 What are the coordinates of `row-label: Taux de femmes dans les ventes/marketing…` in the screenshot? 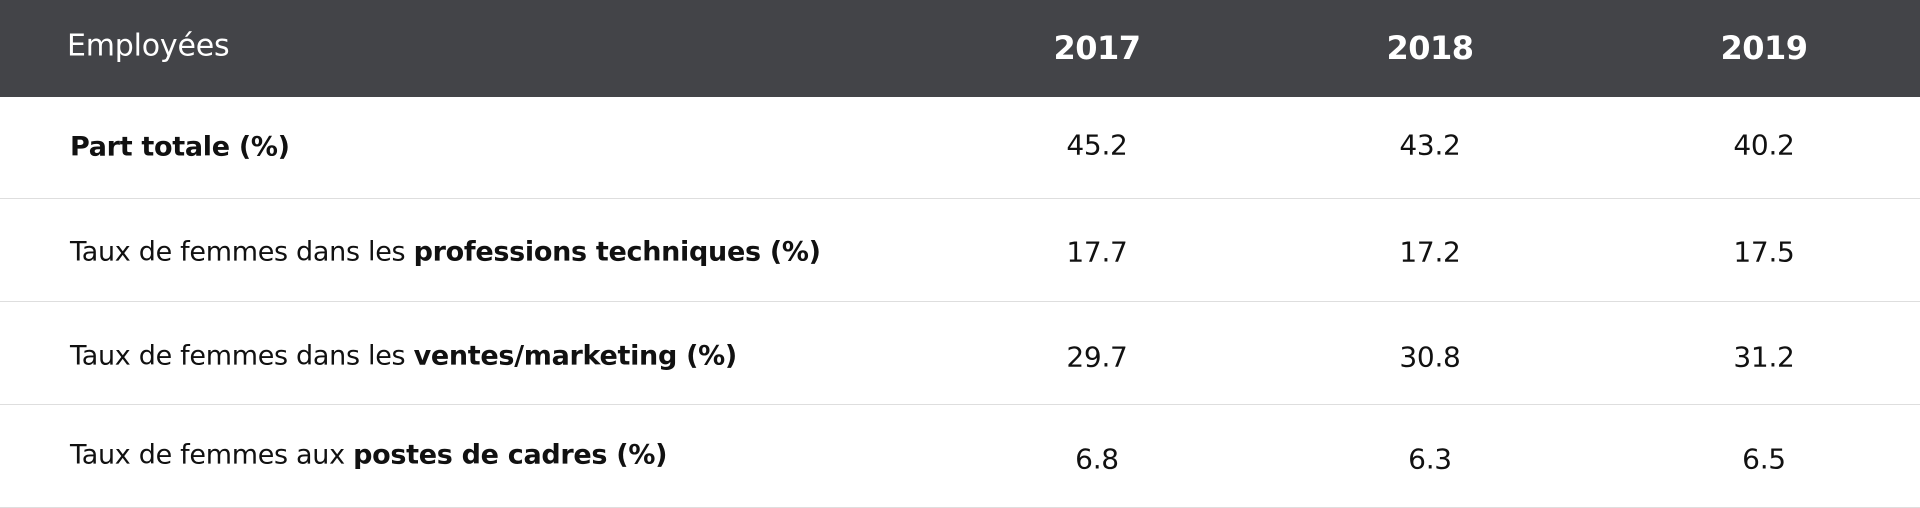 It's located at (403, 356).